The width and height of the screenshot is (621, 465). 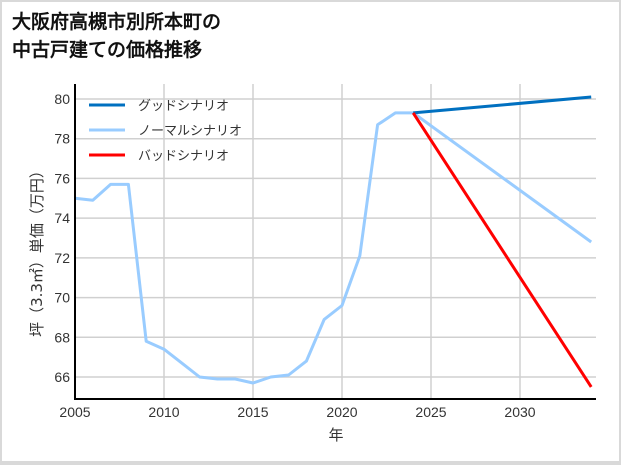 What do you see at coordinates (341, 412) in the screenshot?
I see `x-tick-label: 2020` at bounding box center [341, 412].